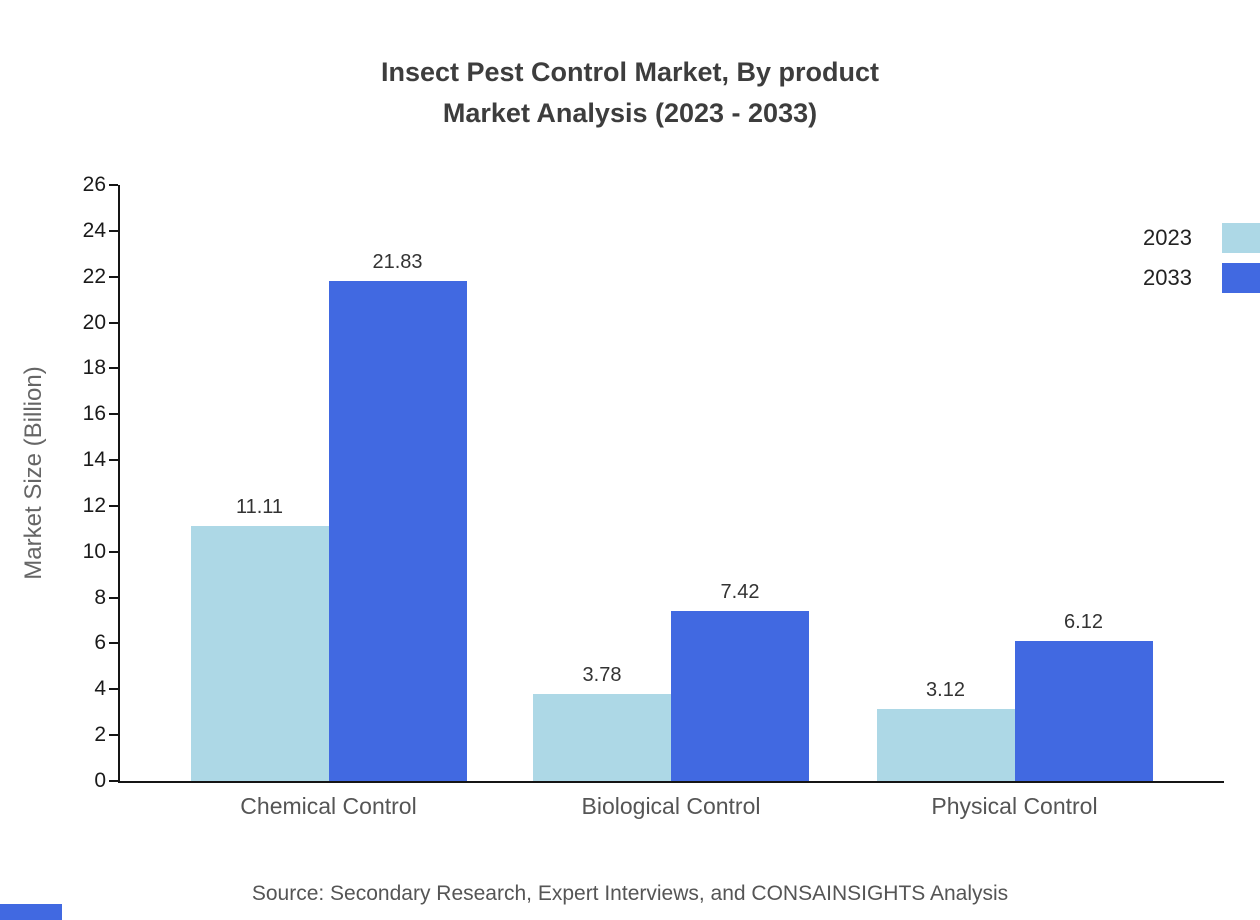 This screenshot has width=1260, height=920. Describe the element at coordinates (33, 473) in the screenshot. I see `y-axis-title: Market Size (Billion)` at that location.